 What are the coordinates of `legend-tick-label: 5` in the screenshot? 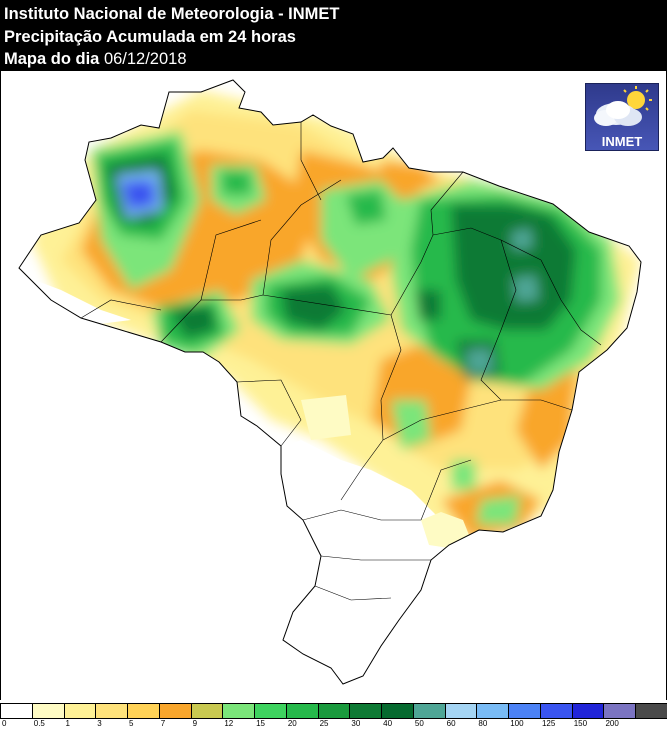 It's located at (131, 723).